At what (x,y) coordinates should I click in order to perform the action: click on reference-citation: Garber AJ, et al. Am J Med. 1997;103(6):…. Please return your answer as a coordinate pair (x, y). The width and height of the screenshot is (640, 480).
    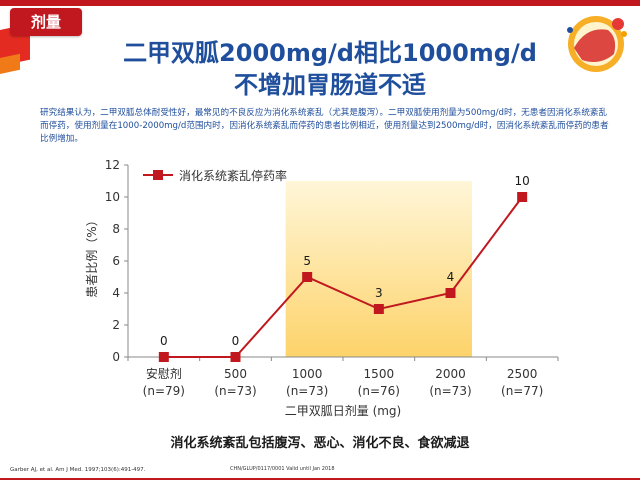
    Looking at the image, I should click on (78, 470).